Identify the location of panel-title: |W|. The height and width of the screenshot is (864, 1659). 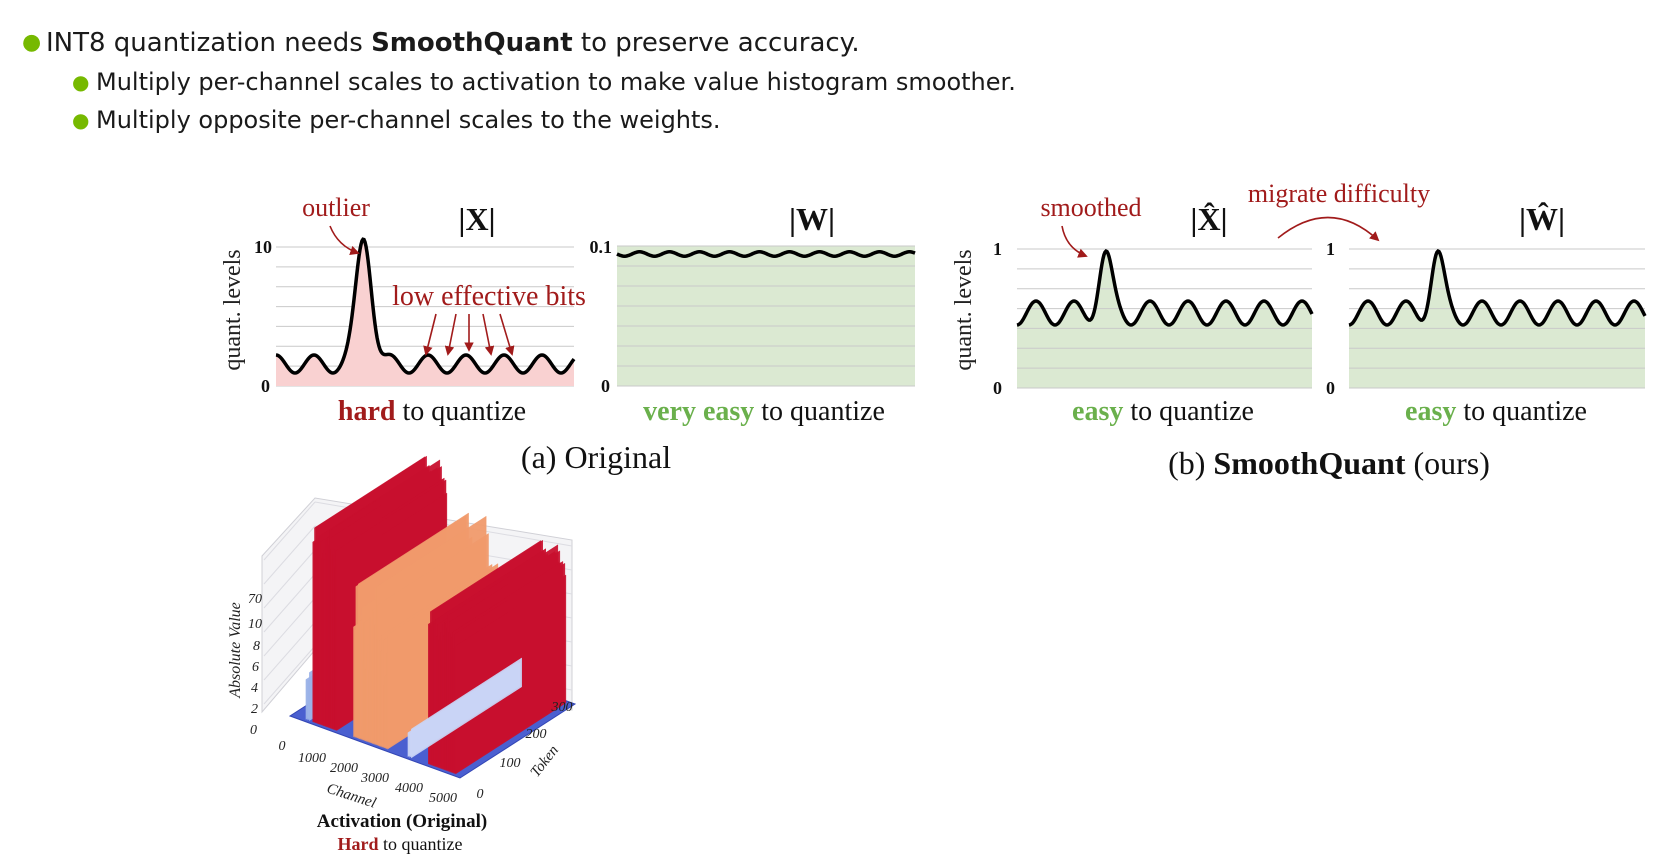
(812, 219).